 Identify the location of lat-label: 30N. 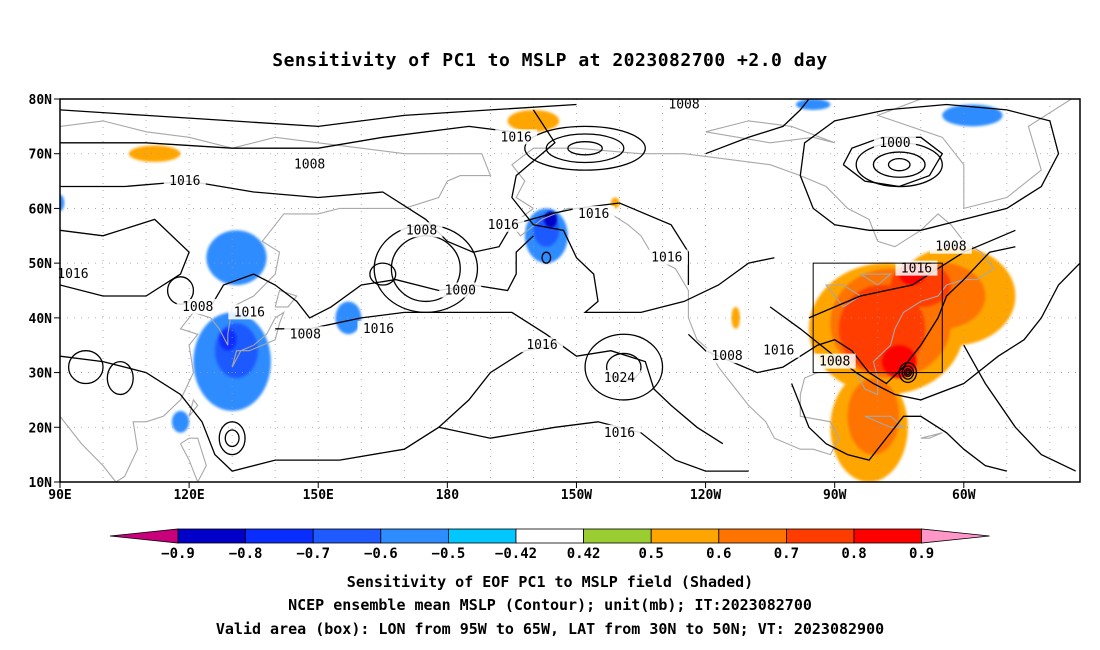
(41, 374).